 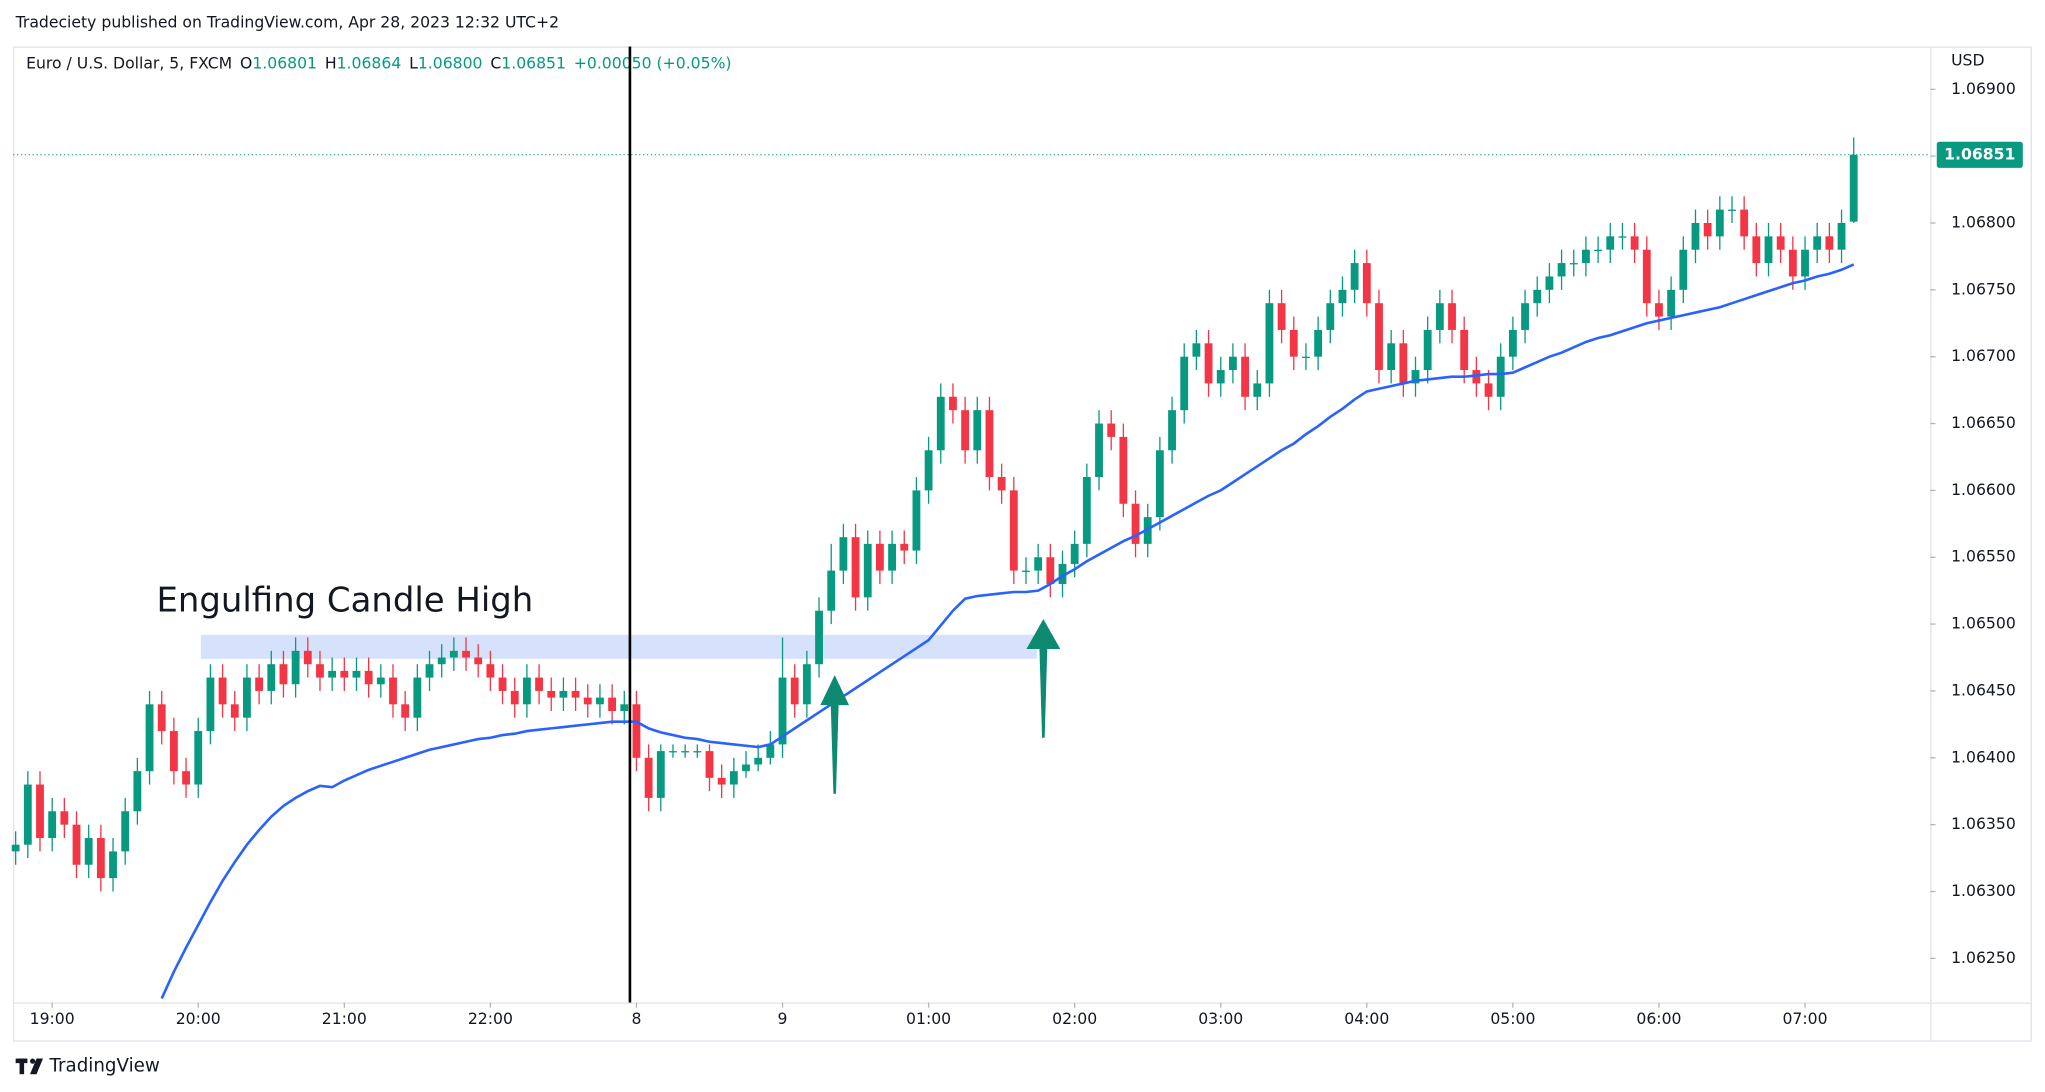 What do you see at coordinates (1220, 1018) in the screenshot?
I see `x-tick-label: 03:00` at bounding box center [1220, 1018].